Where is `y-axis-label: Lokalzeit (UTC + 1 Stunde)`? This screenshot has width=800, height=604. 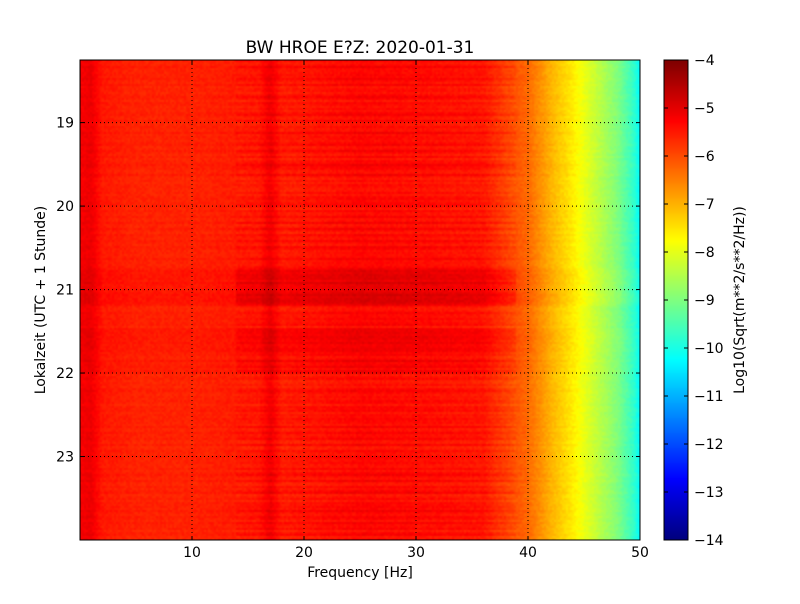
y-axis-label: Lokalzeit (UTC + 1 Stunde) is located at coordinates (41, 300).